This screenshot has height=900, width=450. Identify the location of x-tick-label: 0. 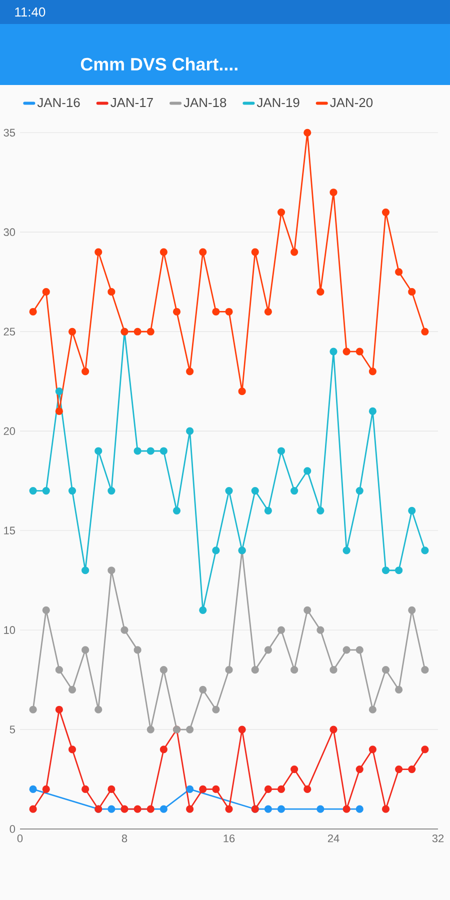
(20, 838).